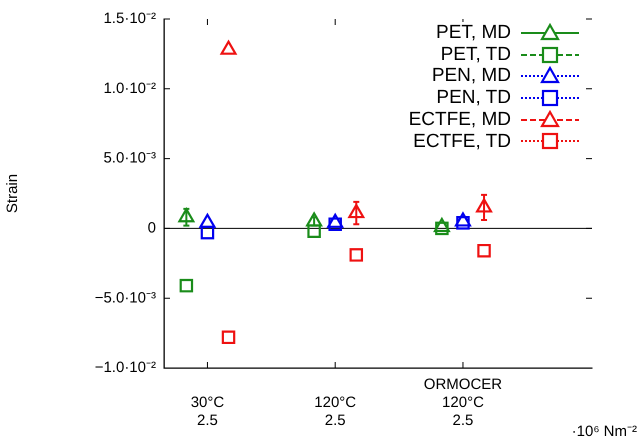 The width and height of the screenshot is (641, 448). What do you see at coordinates (13, 194) in the screenshot?
I see `y-axis-title: Strain` at bounding box center [13, 194].